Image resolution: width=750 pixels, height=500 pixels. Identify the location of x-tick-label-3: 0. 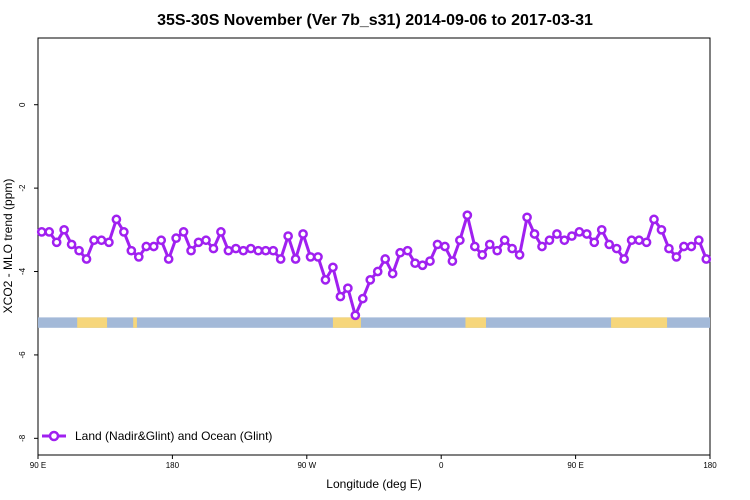
(441, 465).